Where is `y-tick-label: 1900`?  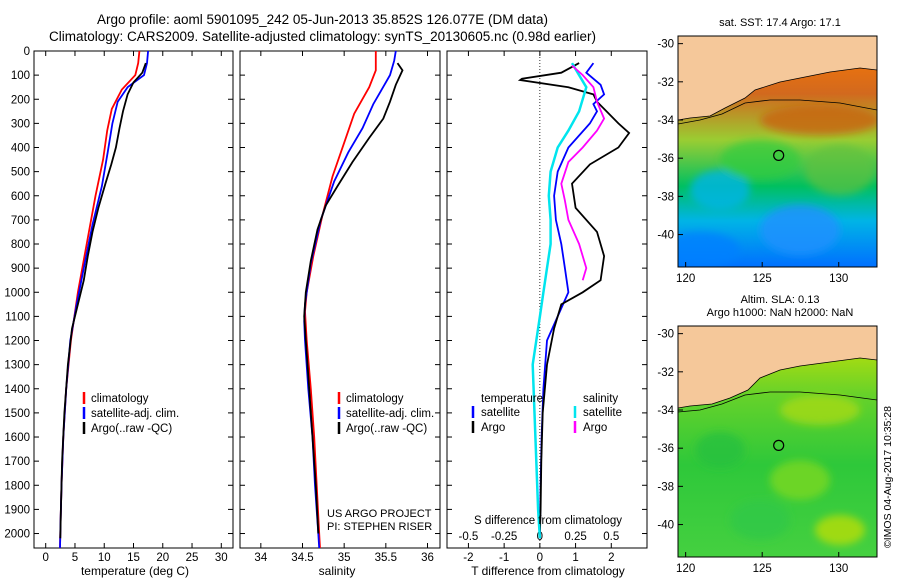
y-tick-label: 1900 is located at coordinates (17, 510).